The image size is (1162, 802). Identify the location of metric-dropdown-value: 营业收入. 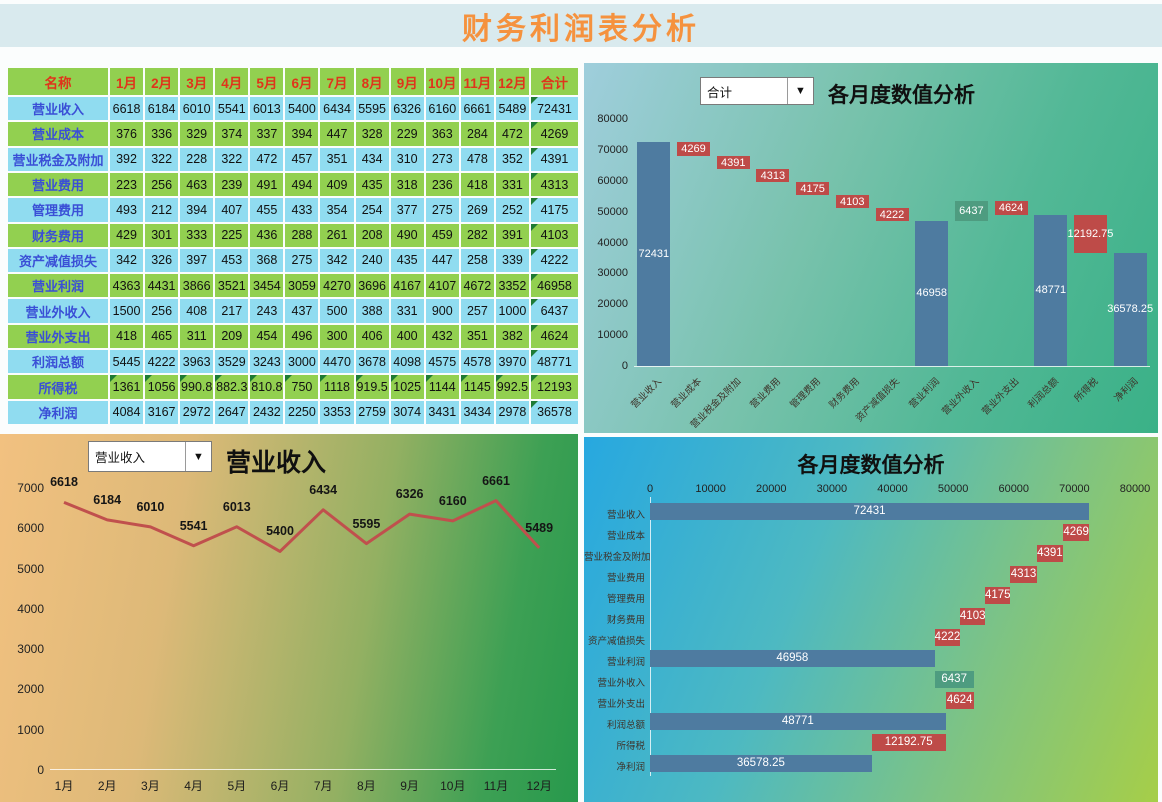
(120, 458).